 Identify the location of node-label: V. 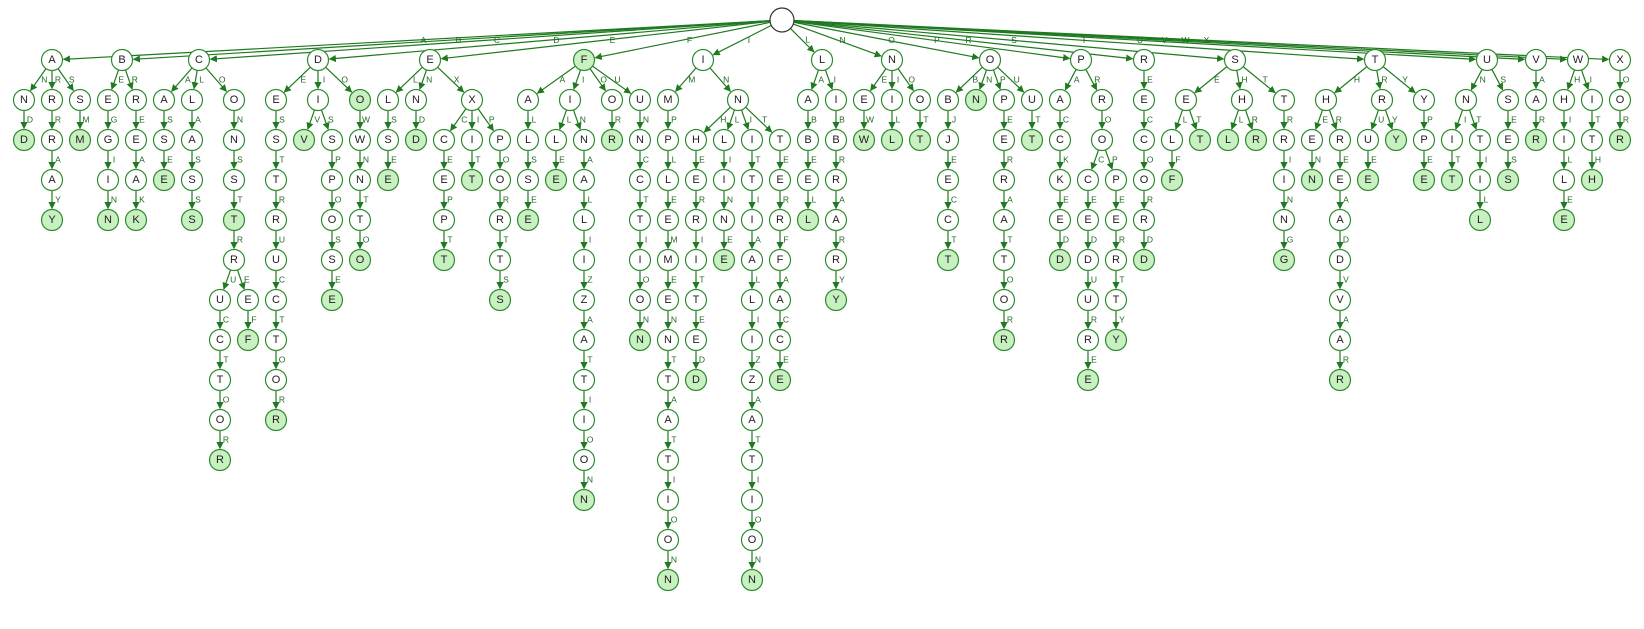
(304, 140).